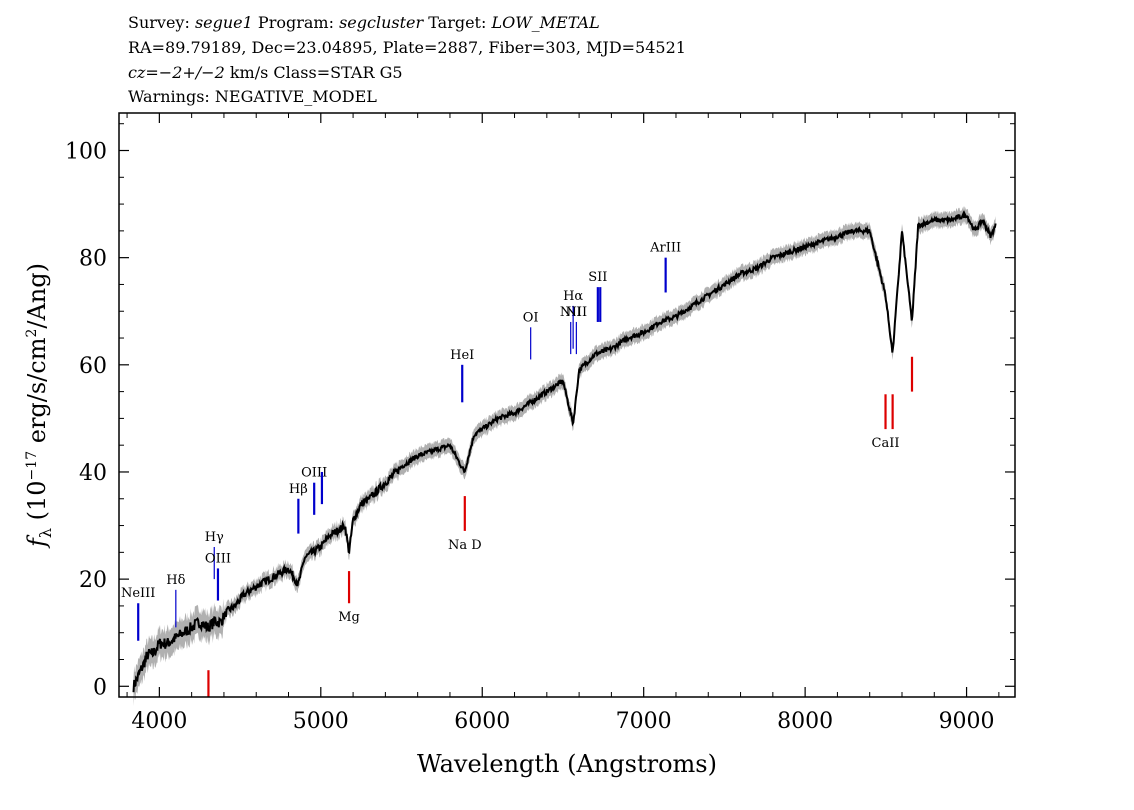  What do you see at coordinates (349, 617) in the screenshot?
I see `absorption-line-label: Mg` at bounding box center [349, 617].